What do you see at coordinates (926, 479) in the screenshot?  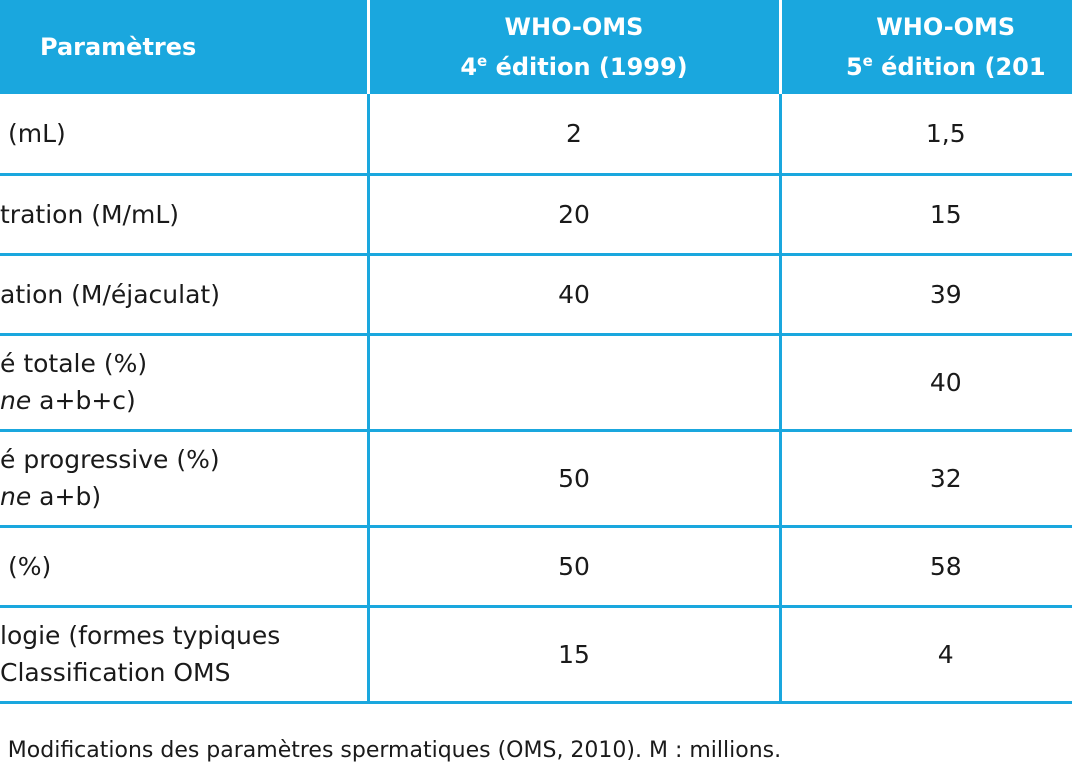 I see `value-5th: 32` at bounding box center [926, 479].